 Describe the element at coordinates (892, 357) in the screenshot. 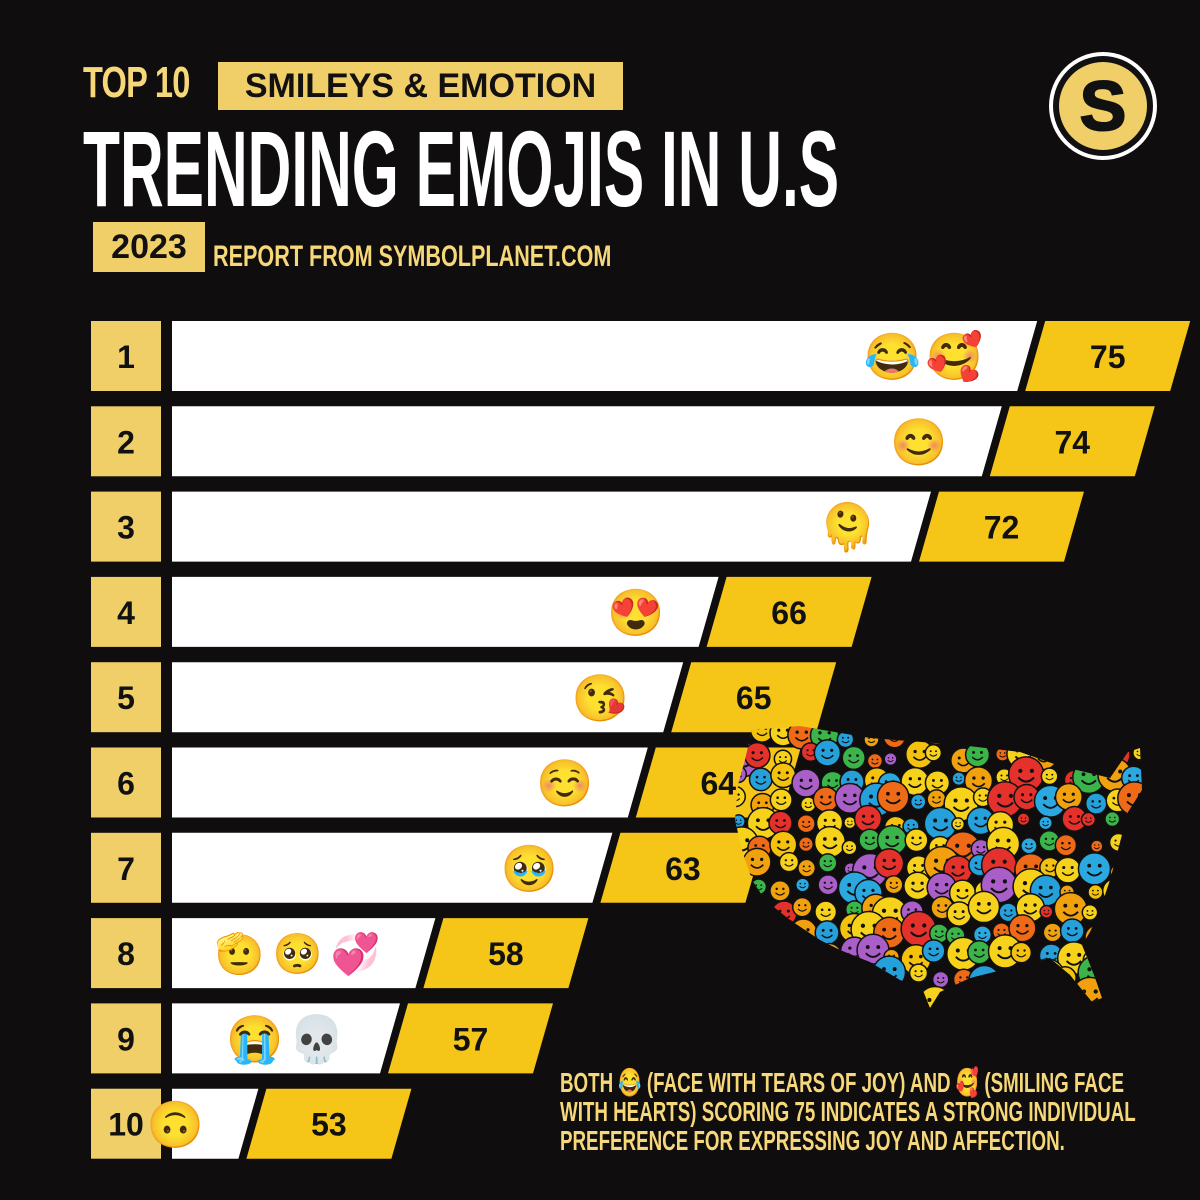

I see `emoji-mark: 😂` at that location.